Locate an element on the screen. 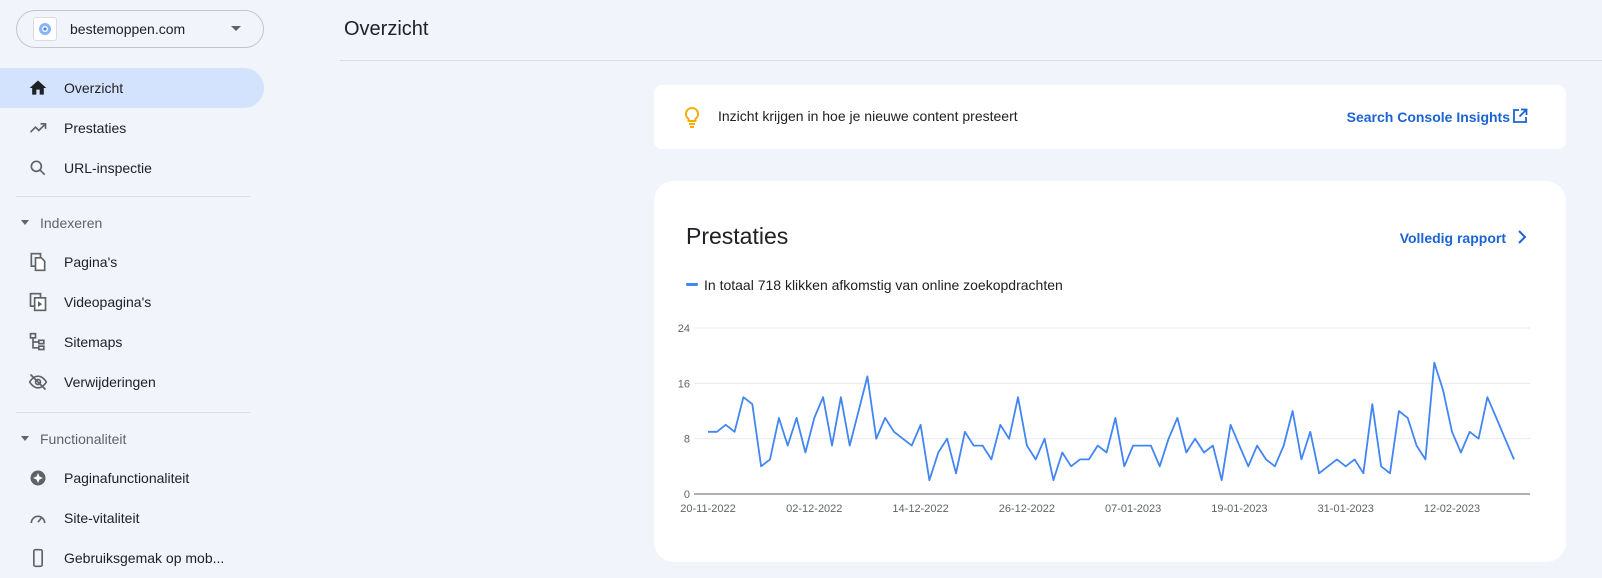  search-console-insights-link: Search Console Insights is located at coordinates (1428, 117).